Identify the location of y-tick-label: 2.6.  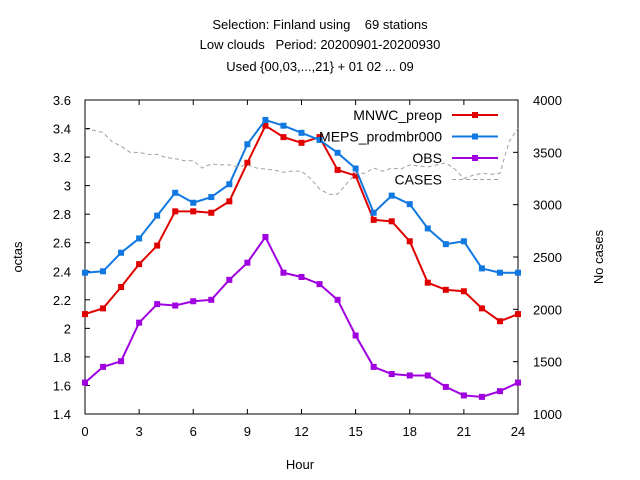
(62, 243).